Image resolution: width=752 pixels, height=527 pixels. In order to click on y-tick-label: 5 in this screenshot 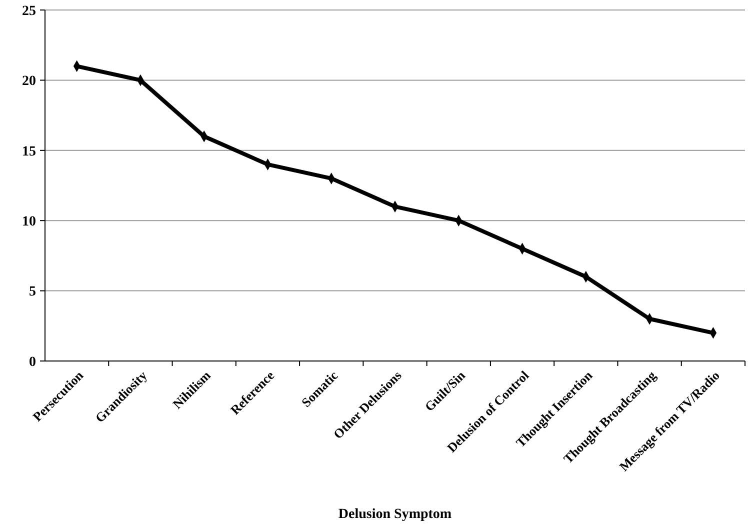, I will do `click(32, 292)`.